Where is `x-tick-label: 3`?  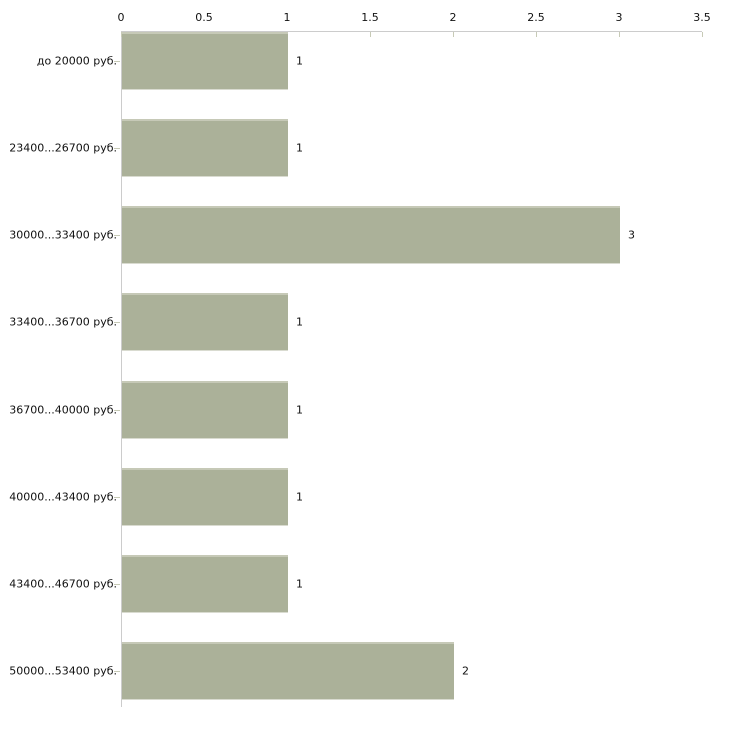
x-tick-label: 3 is located at coordinates (619, 17).